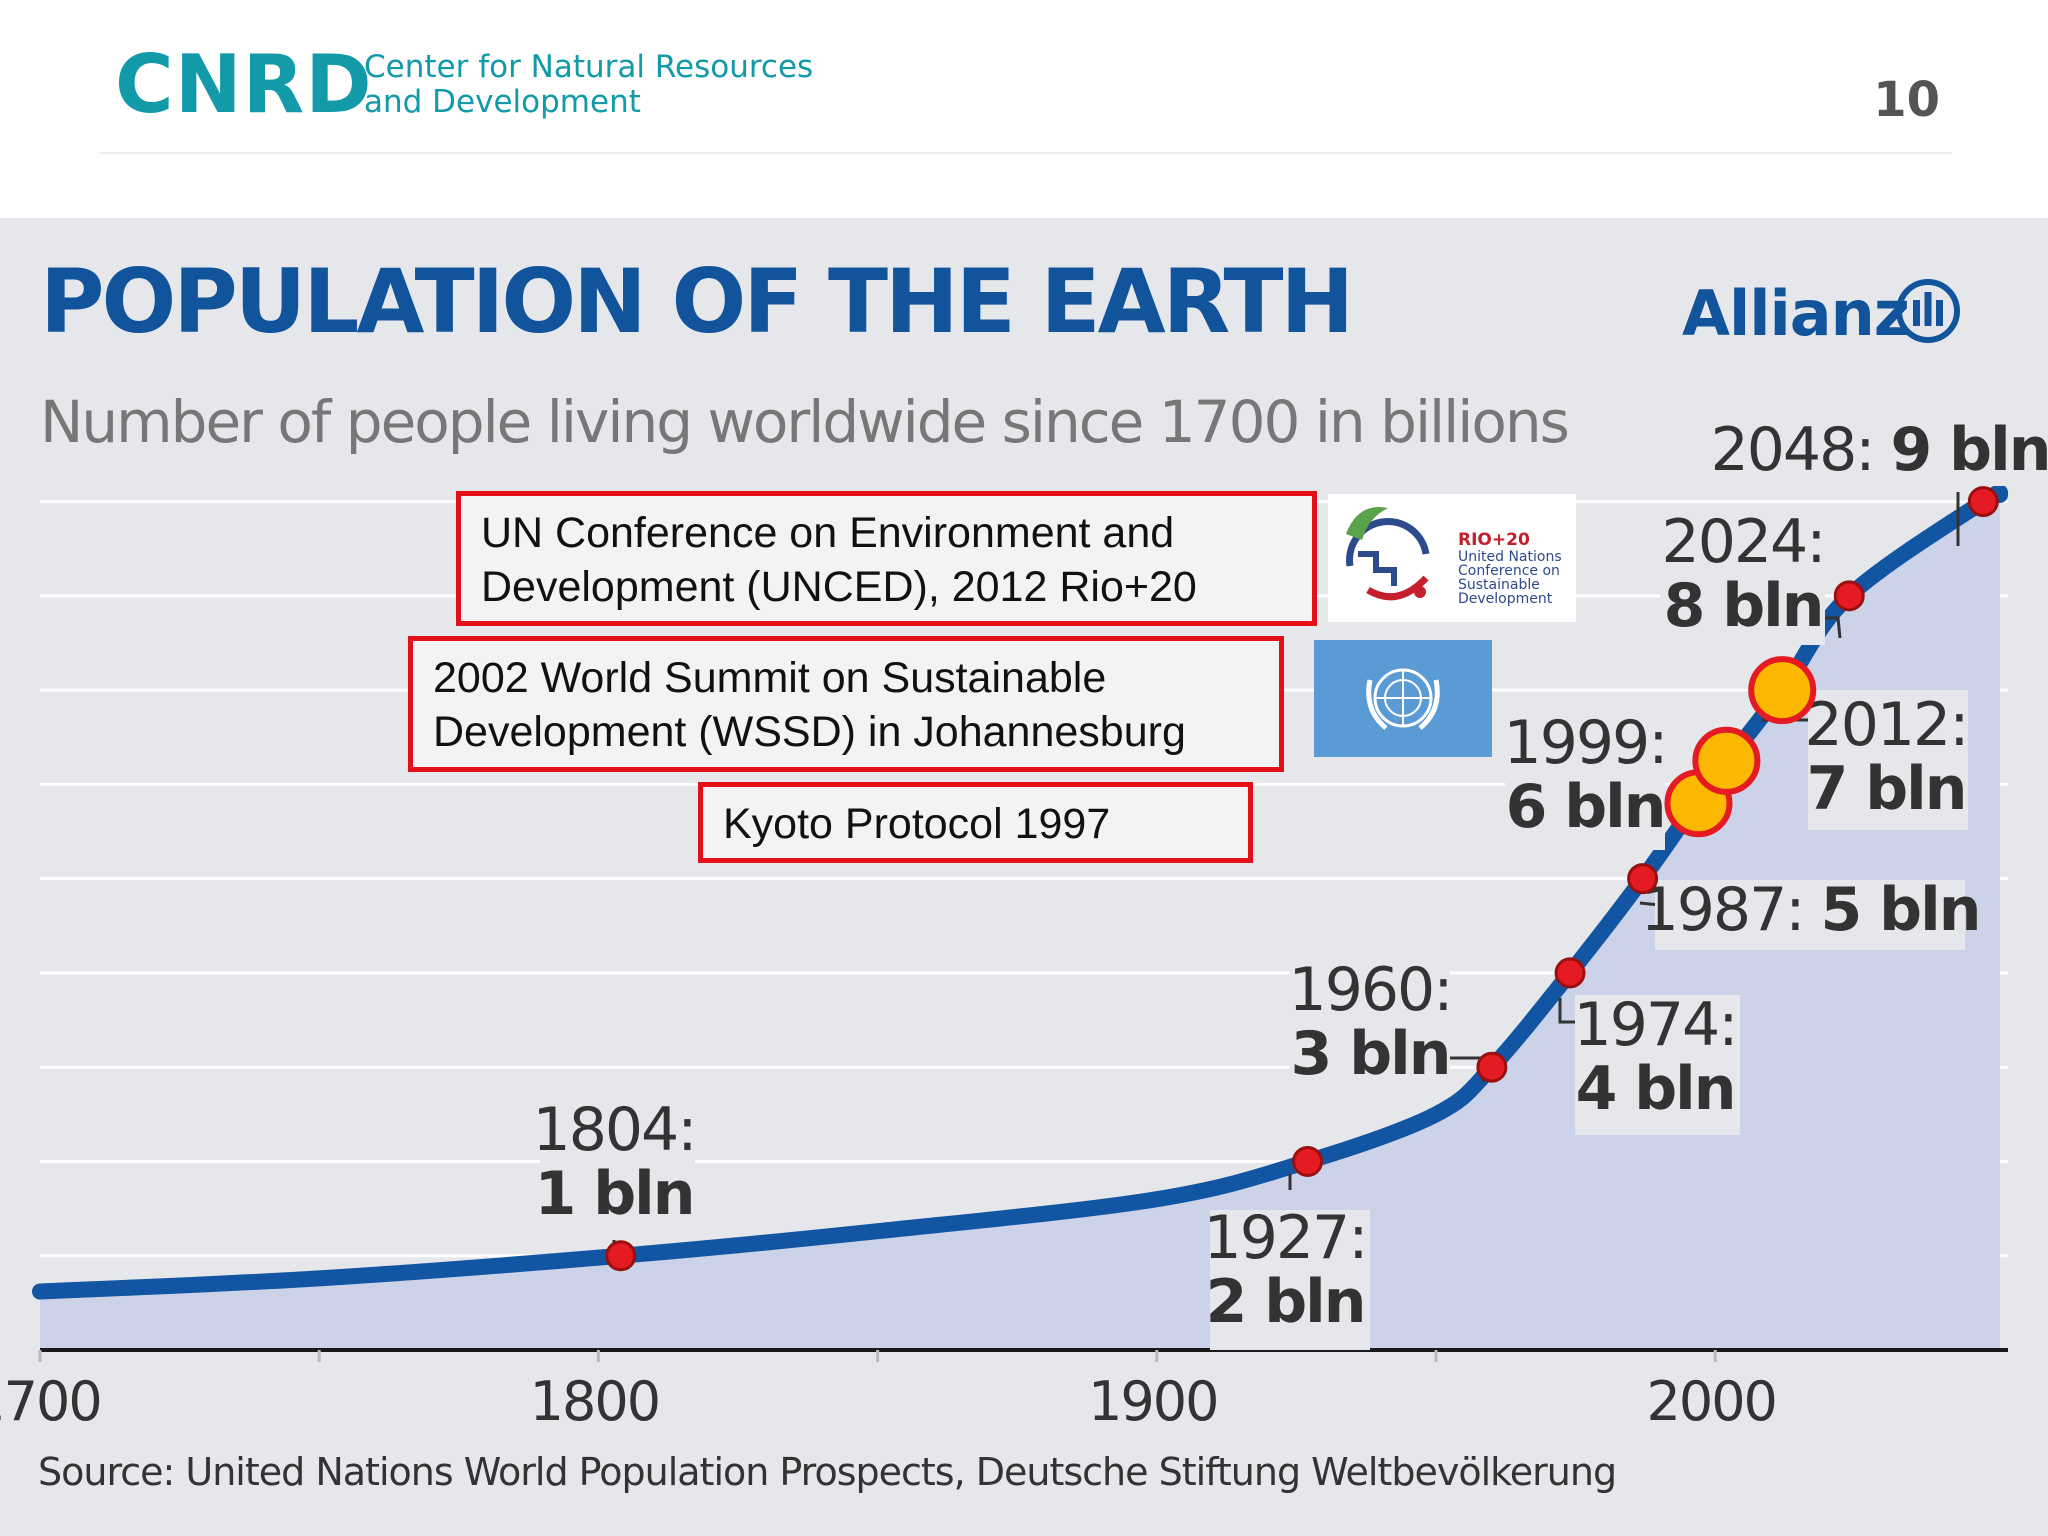  Describe the element at coordinates (1886, 789) in the screenshot. I see `milestone-value-label: 7 bln` at that location.